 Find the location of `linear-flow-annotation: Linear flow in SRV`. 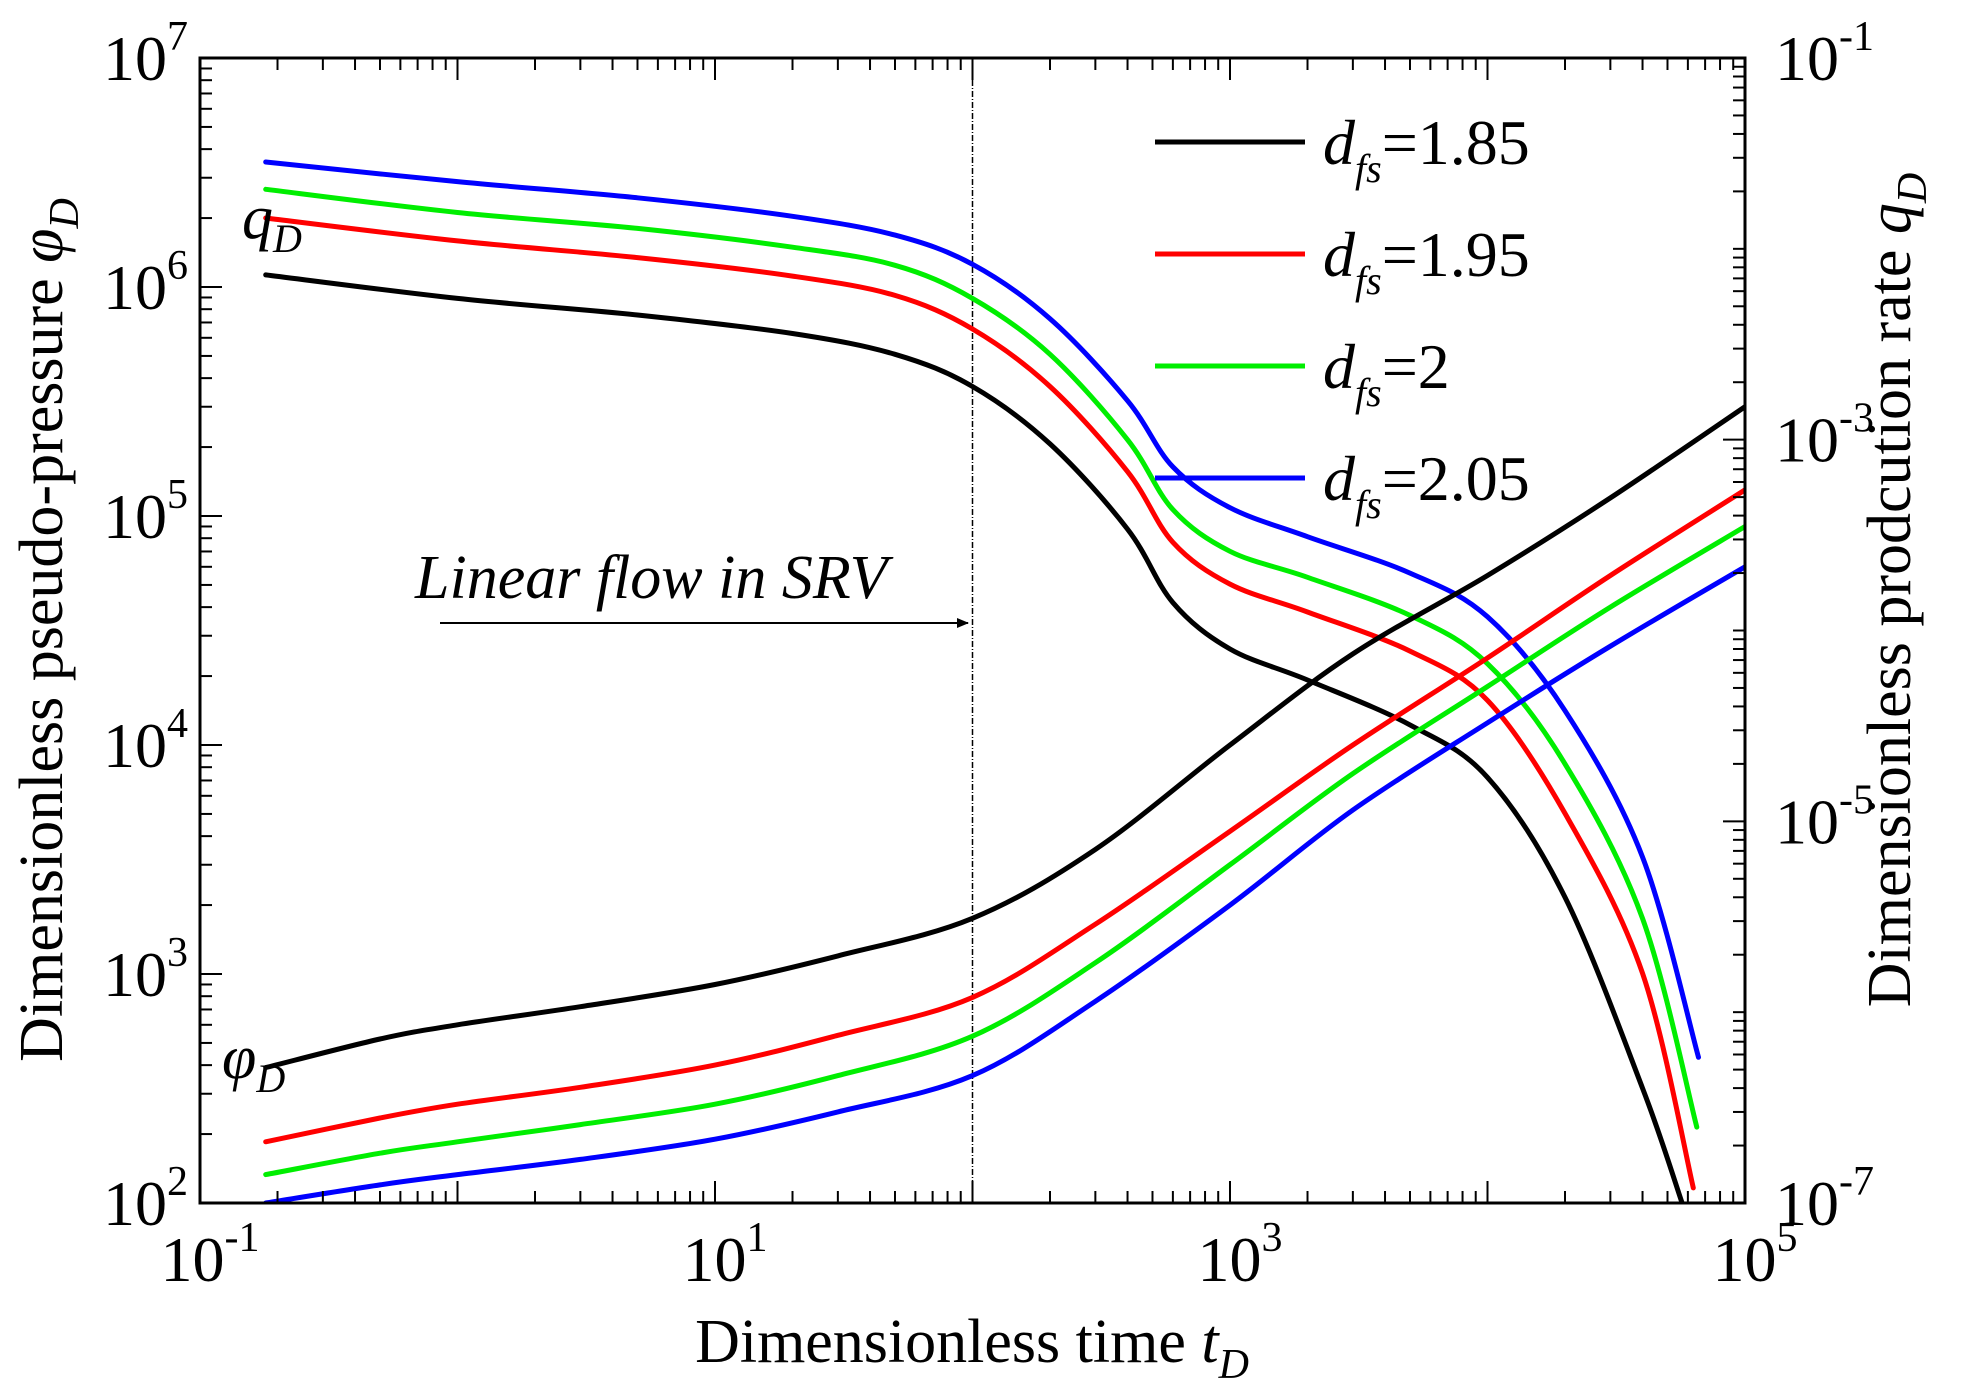

linear-flow-annotation: Linear flow in SRV is located at coordinates (654, 578).